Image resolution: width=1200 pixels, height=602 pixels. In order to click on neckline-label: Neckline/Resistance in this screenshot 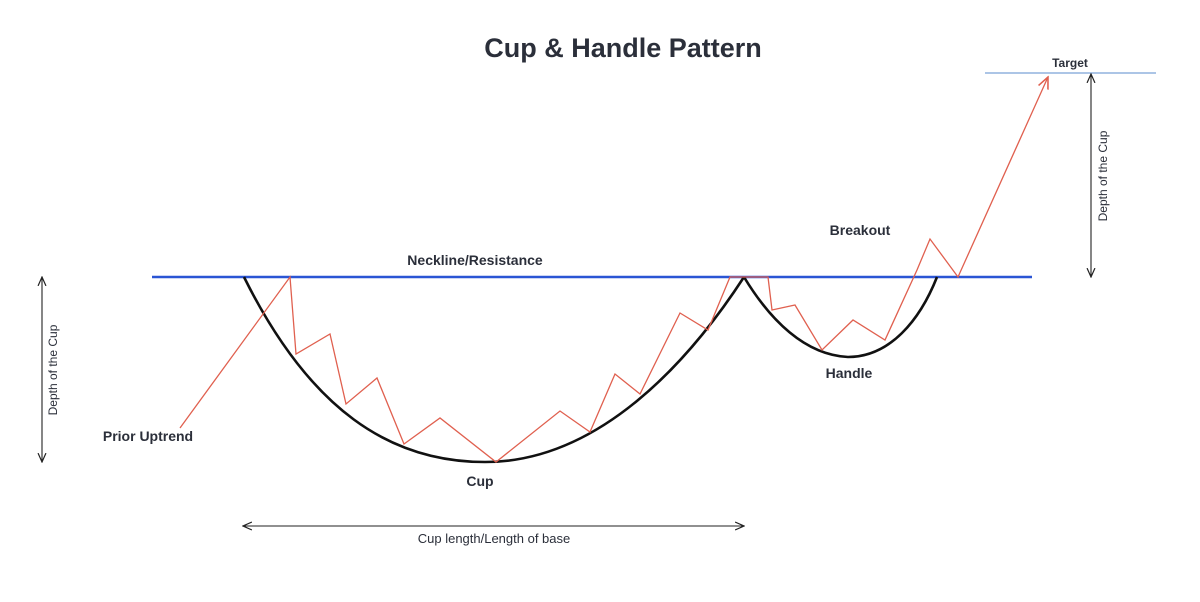, I will do `click(475, 260)`.